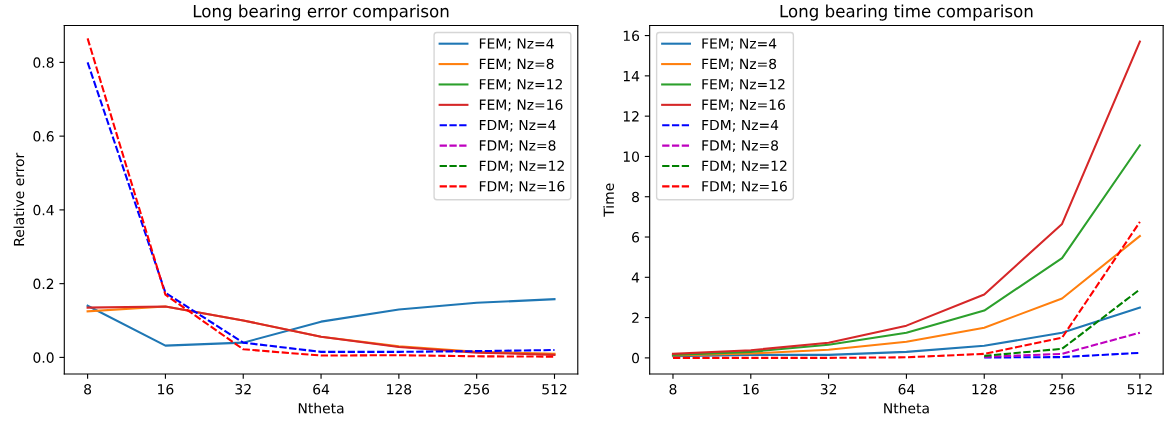 This screenshot has height=425, width=1169. Describe the element at coordinates (635, 197) in the screenshot. I see `y-tick-label: 8` at that location.